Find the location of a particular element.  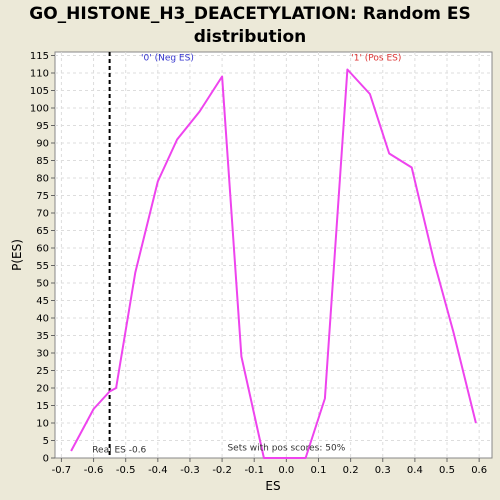

y-tick-label: 85 is located at coordinates (42, 161).